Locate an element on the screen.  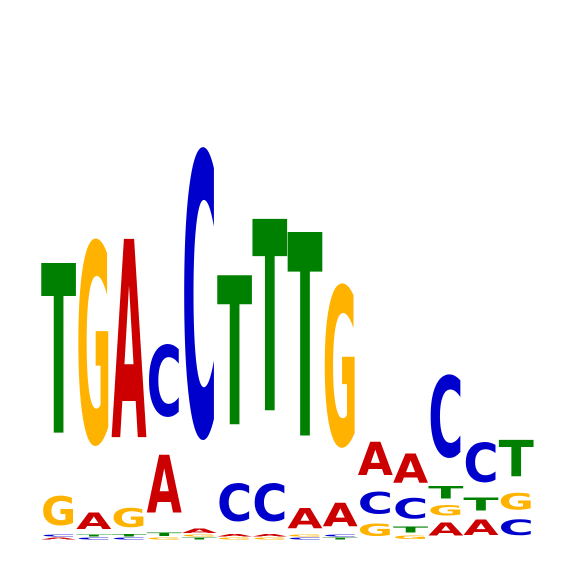
logo-column: CGT is located at coordinates (517, 485).